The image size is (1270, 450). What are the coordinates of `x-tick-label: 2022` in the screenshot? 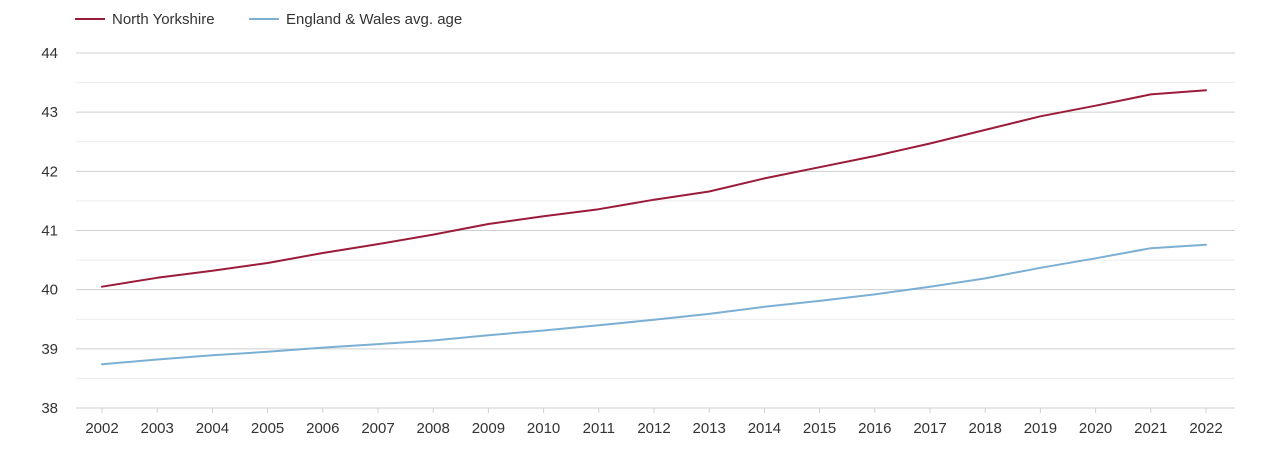 It's located at (1205, 428).